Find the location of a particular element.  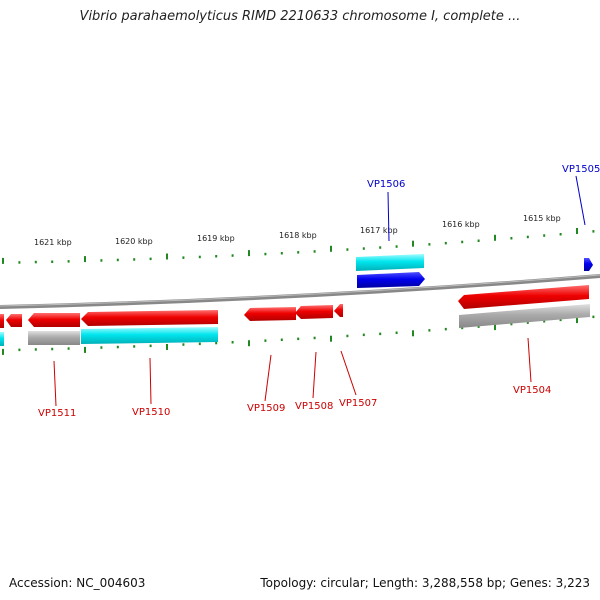

gene-VP1510-feature is located at coordinates (149, 327).